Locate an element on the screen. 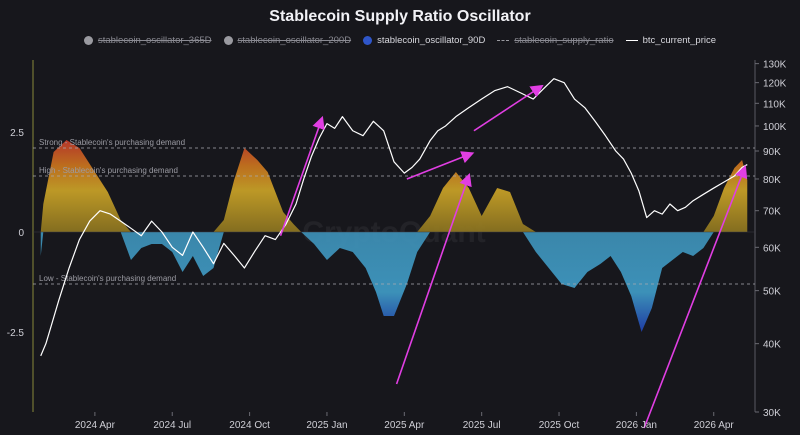 This screenshot has height=435, width=800. y-left-tick-2: -2.5 is located at coordinates (16, 333).